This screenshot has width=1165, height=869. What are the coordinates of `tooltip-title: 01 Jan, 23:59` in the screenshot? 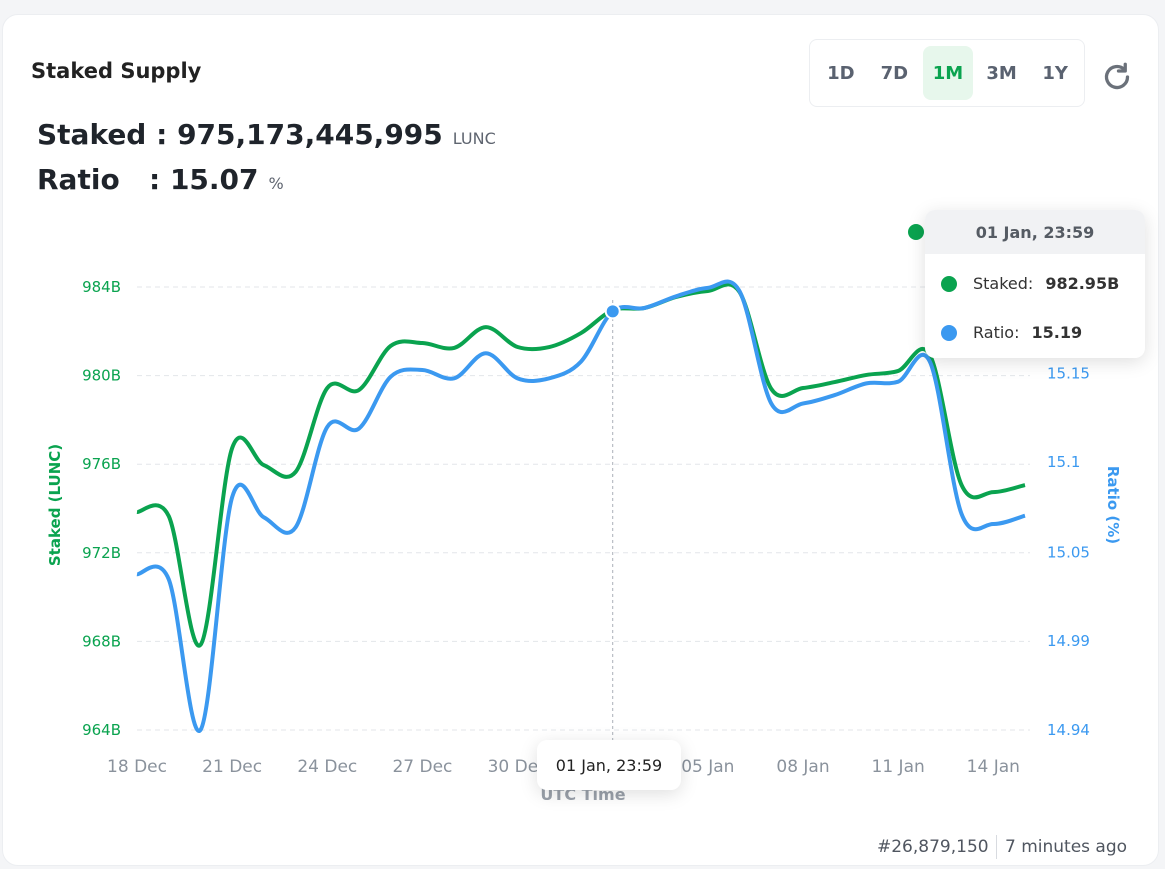 It's located at (1035, 232).